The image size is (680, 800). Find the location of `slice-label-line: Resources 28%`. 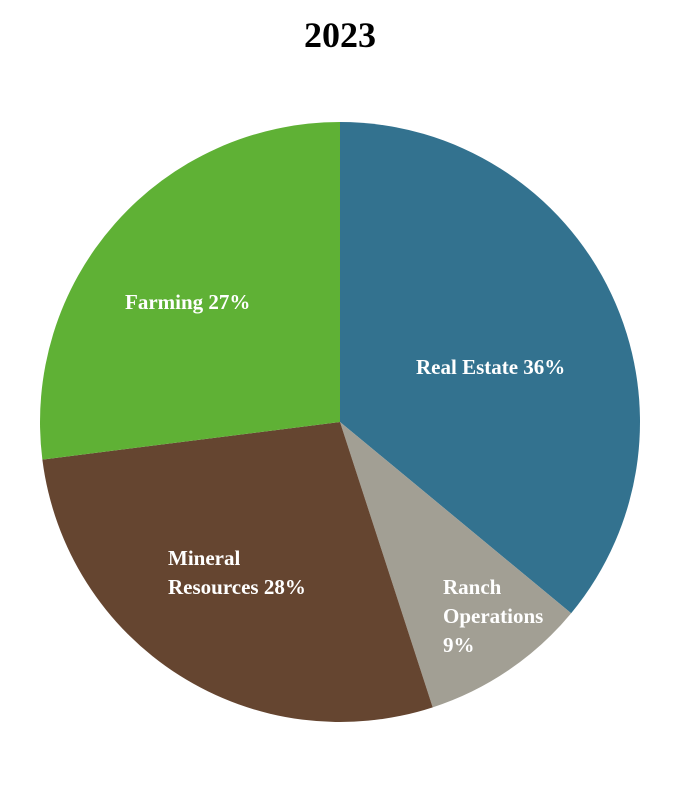

slice-label-line: Resources 28% is located at coordinates (237, 587).